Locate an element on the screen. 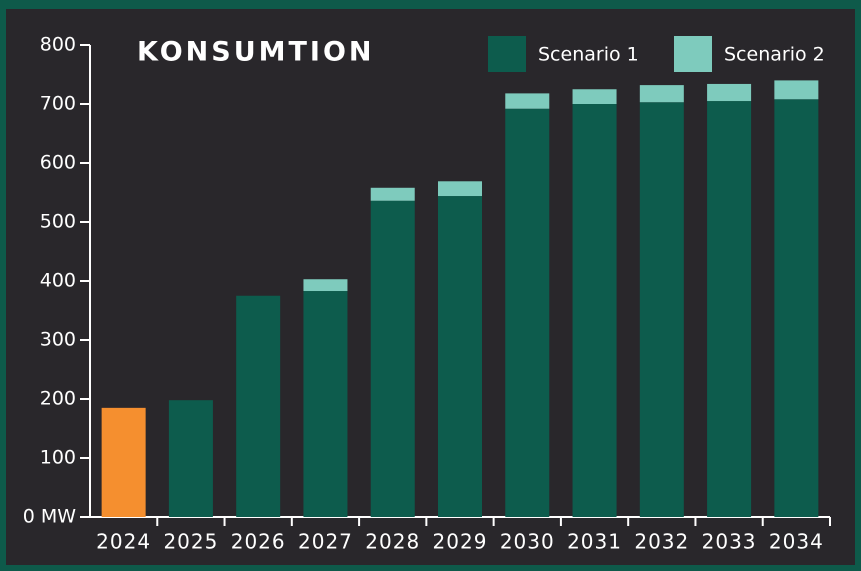  y-tick-label: 400 is located at coordinates (58, 281).